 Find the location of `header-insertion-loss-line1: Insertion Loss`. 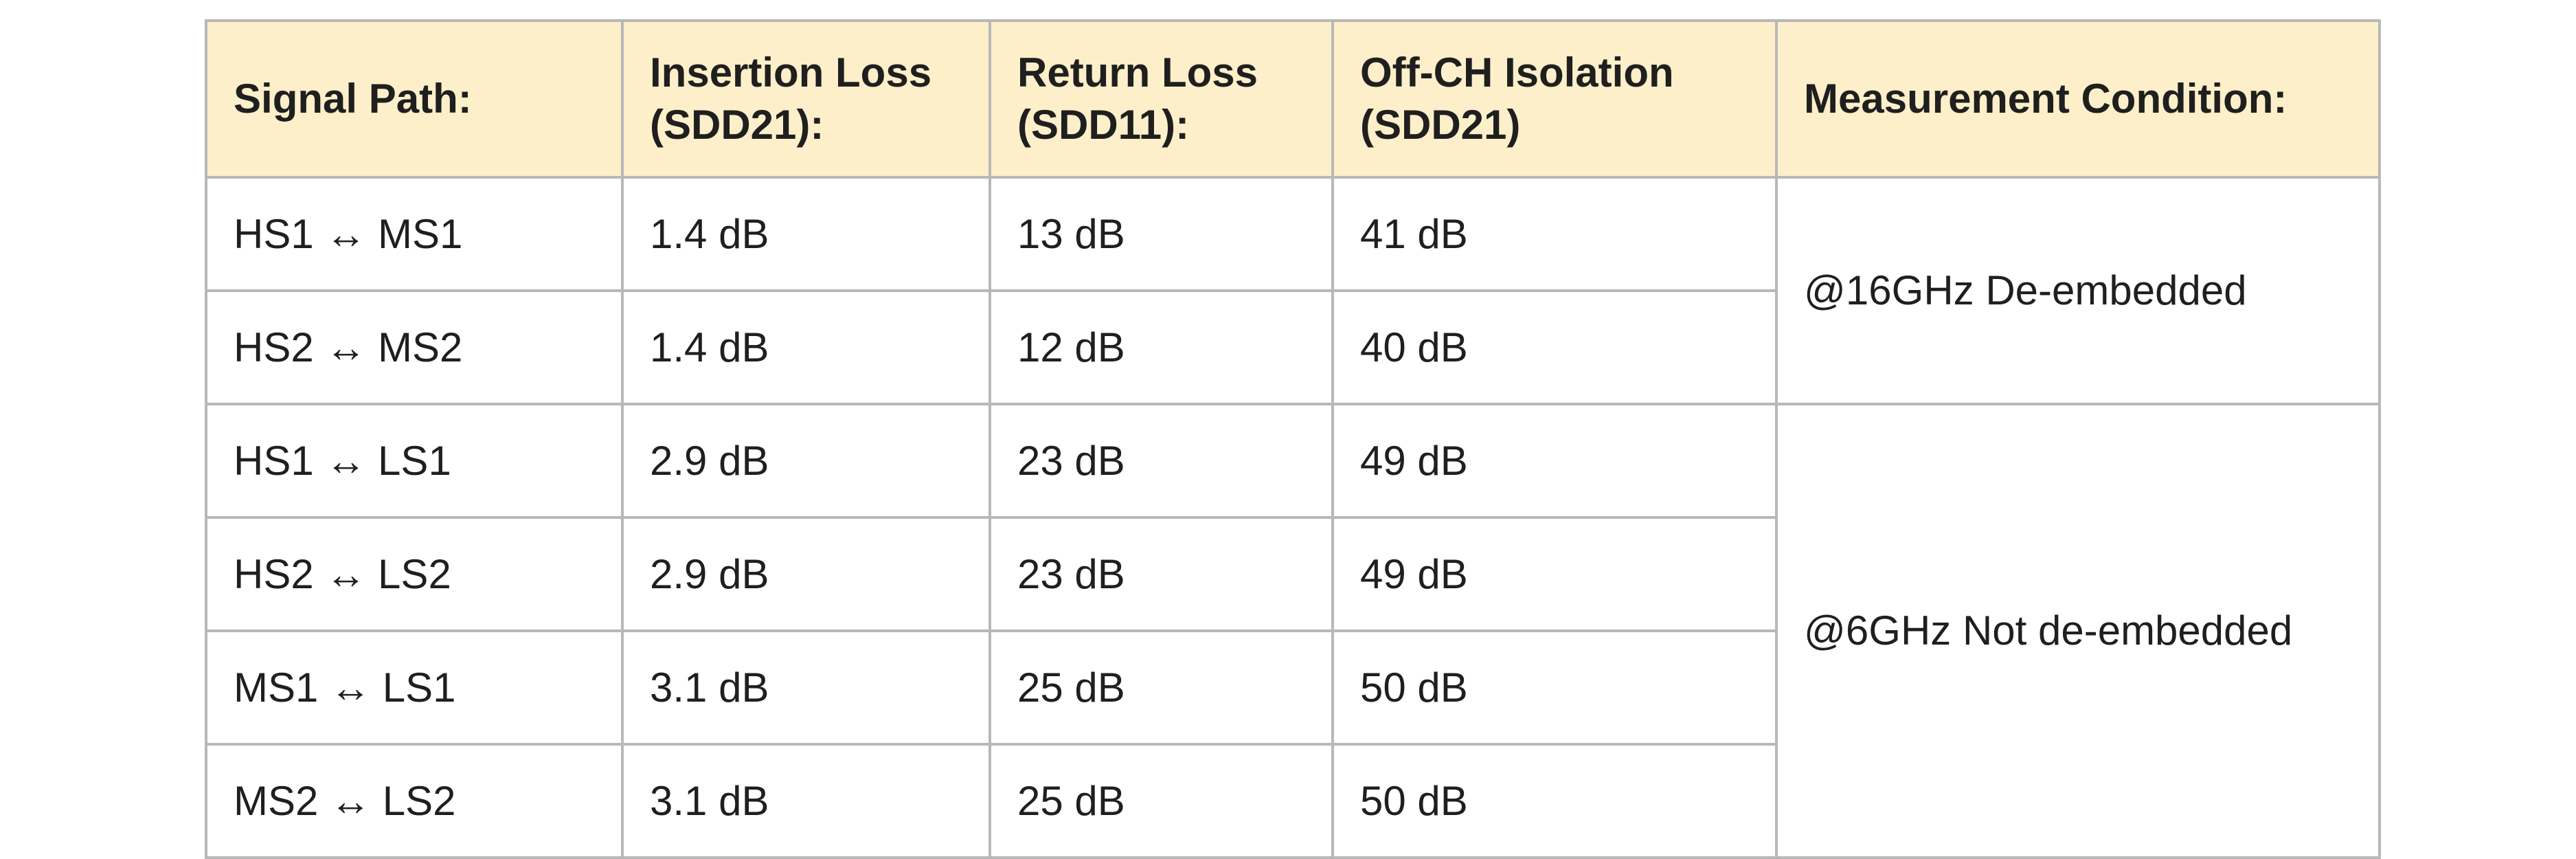

header-insertion-loss-line1: Insertion Loss is located at coordinates (791, 72).